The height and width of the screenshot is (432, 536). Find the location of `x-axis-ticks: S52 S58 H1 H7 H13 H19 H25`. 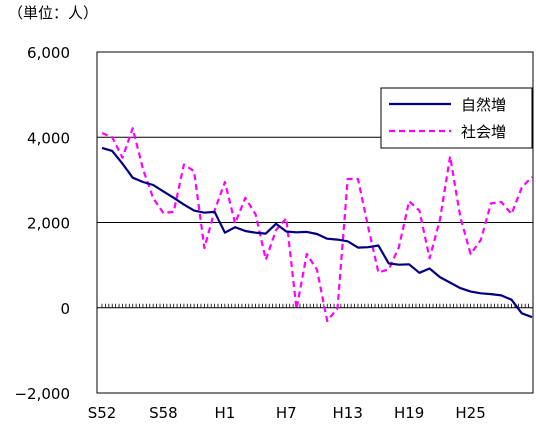

x-axis-ticks: S52 S58 H1 H7 H13 H19 H25 is located at coordinates (287, 413).